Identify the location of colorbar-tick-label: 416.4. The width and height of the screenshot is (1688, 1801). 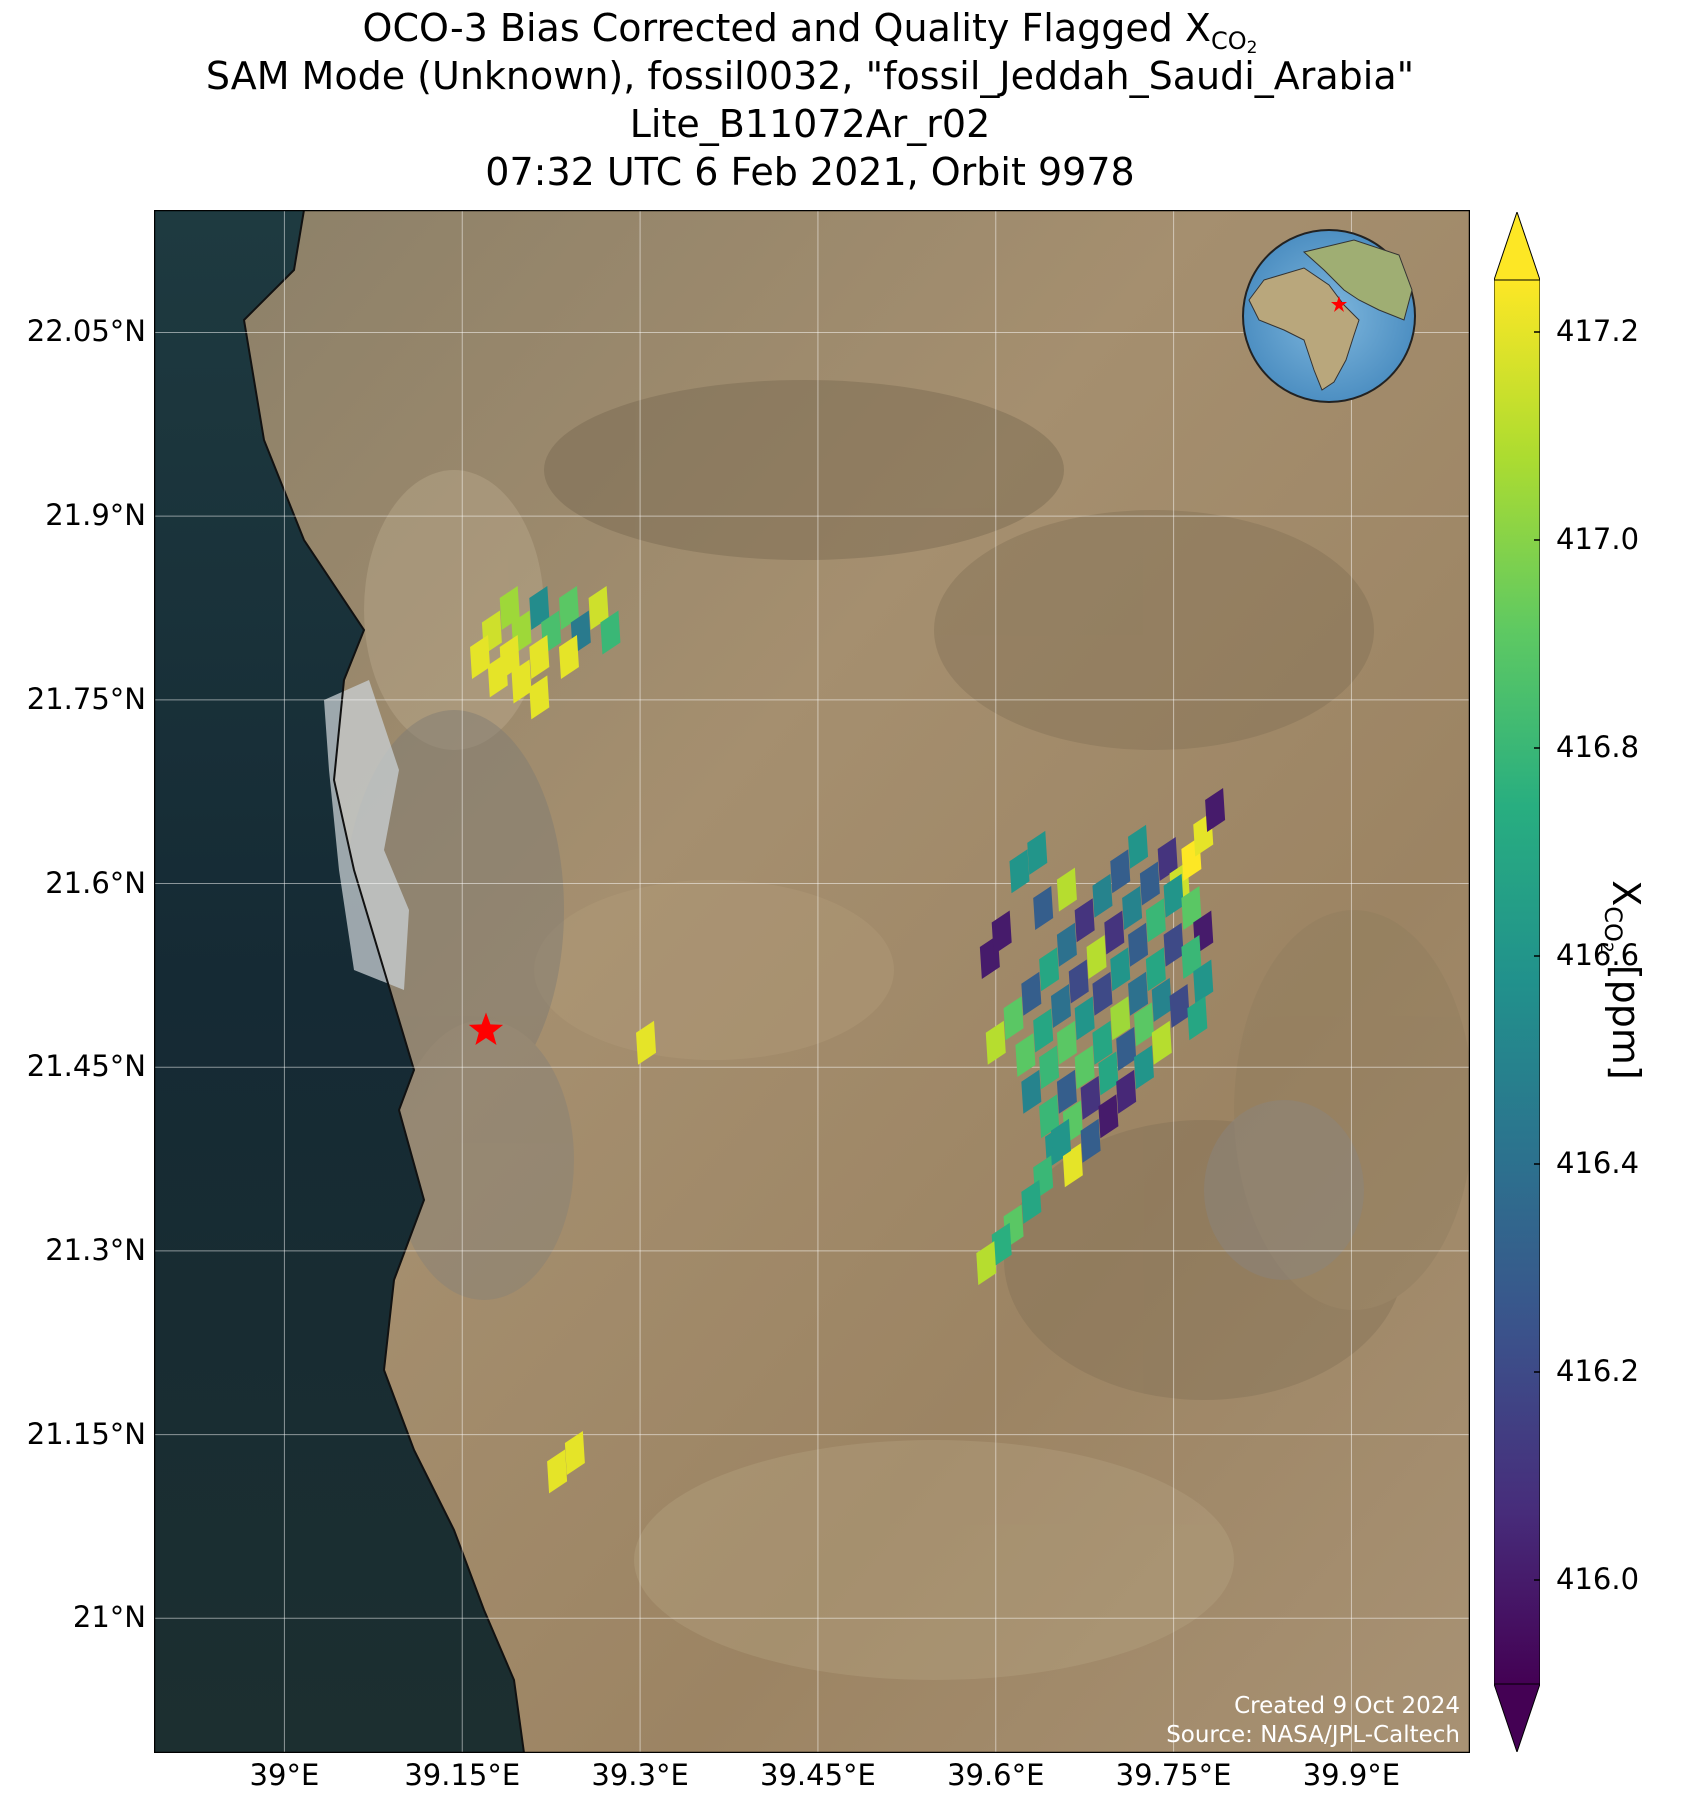
(1598, 1163).